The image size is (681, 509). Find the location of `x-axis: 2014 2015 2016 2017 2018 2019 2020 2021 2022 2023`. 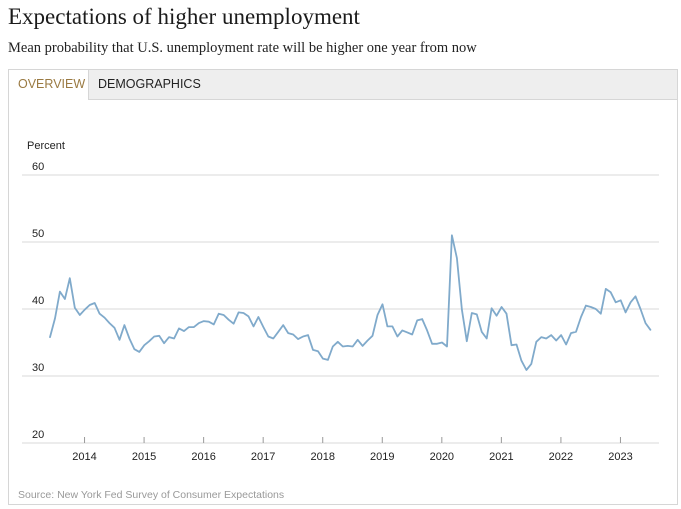

x-axis: 2014 2015 2016 2017 2018 2019 2020 2021 2022 2023 is located at coordinates (352, 450).